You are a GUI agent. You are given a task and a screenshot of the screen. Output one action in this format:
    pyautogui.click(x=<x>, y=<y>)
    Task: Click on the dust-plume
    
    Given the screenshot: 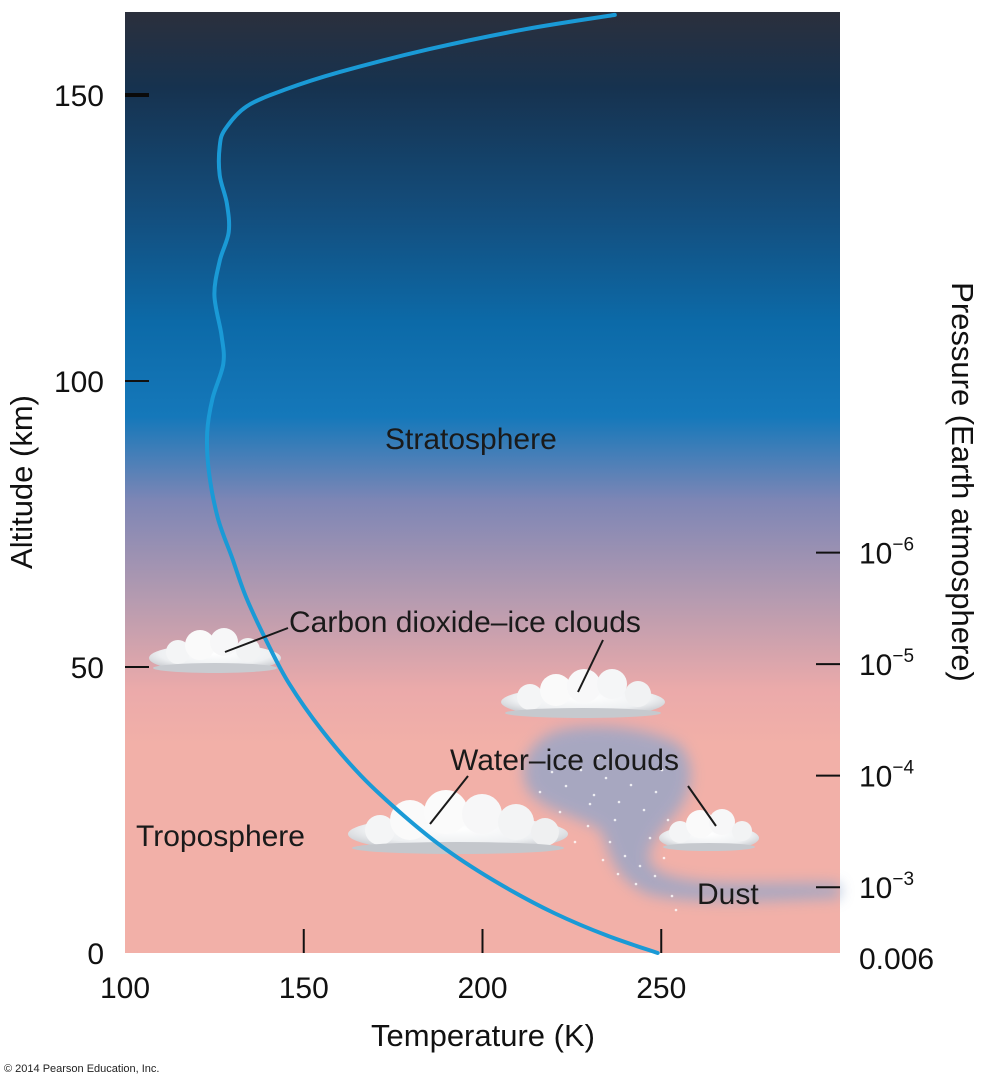 What is the action you would take?
    pyautogui.click(x=681, y=819)
    